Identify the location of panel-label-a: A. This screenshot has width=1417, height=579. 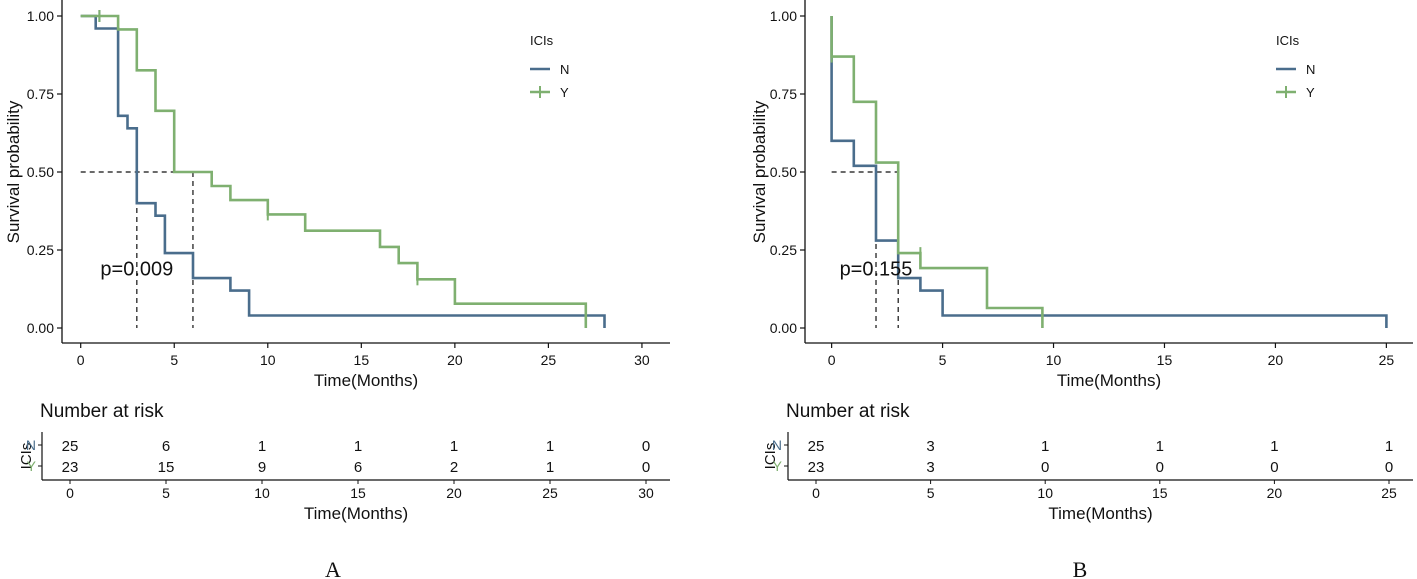
(333, 568).